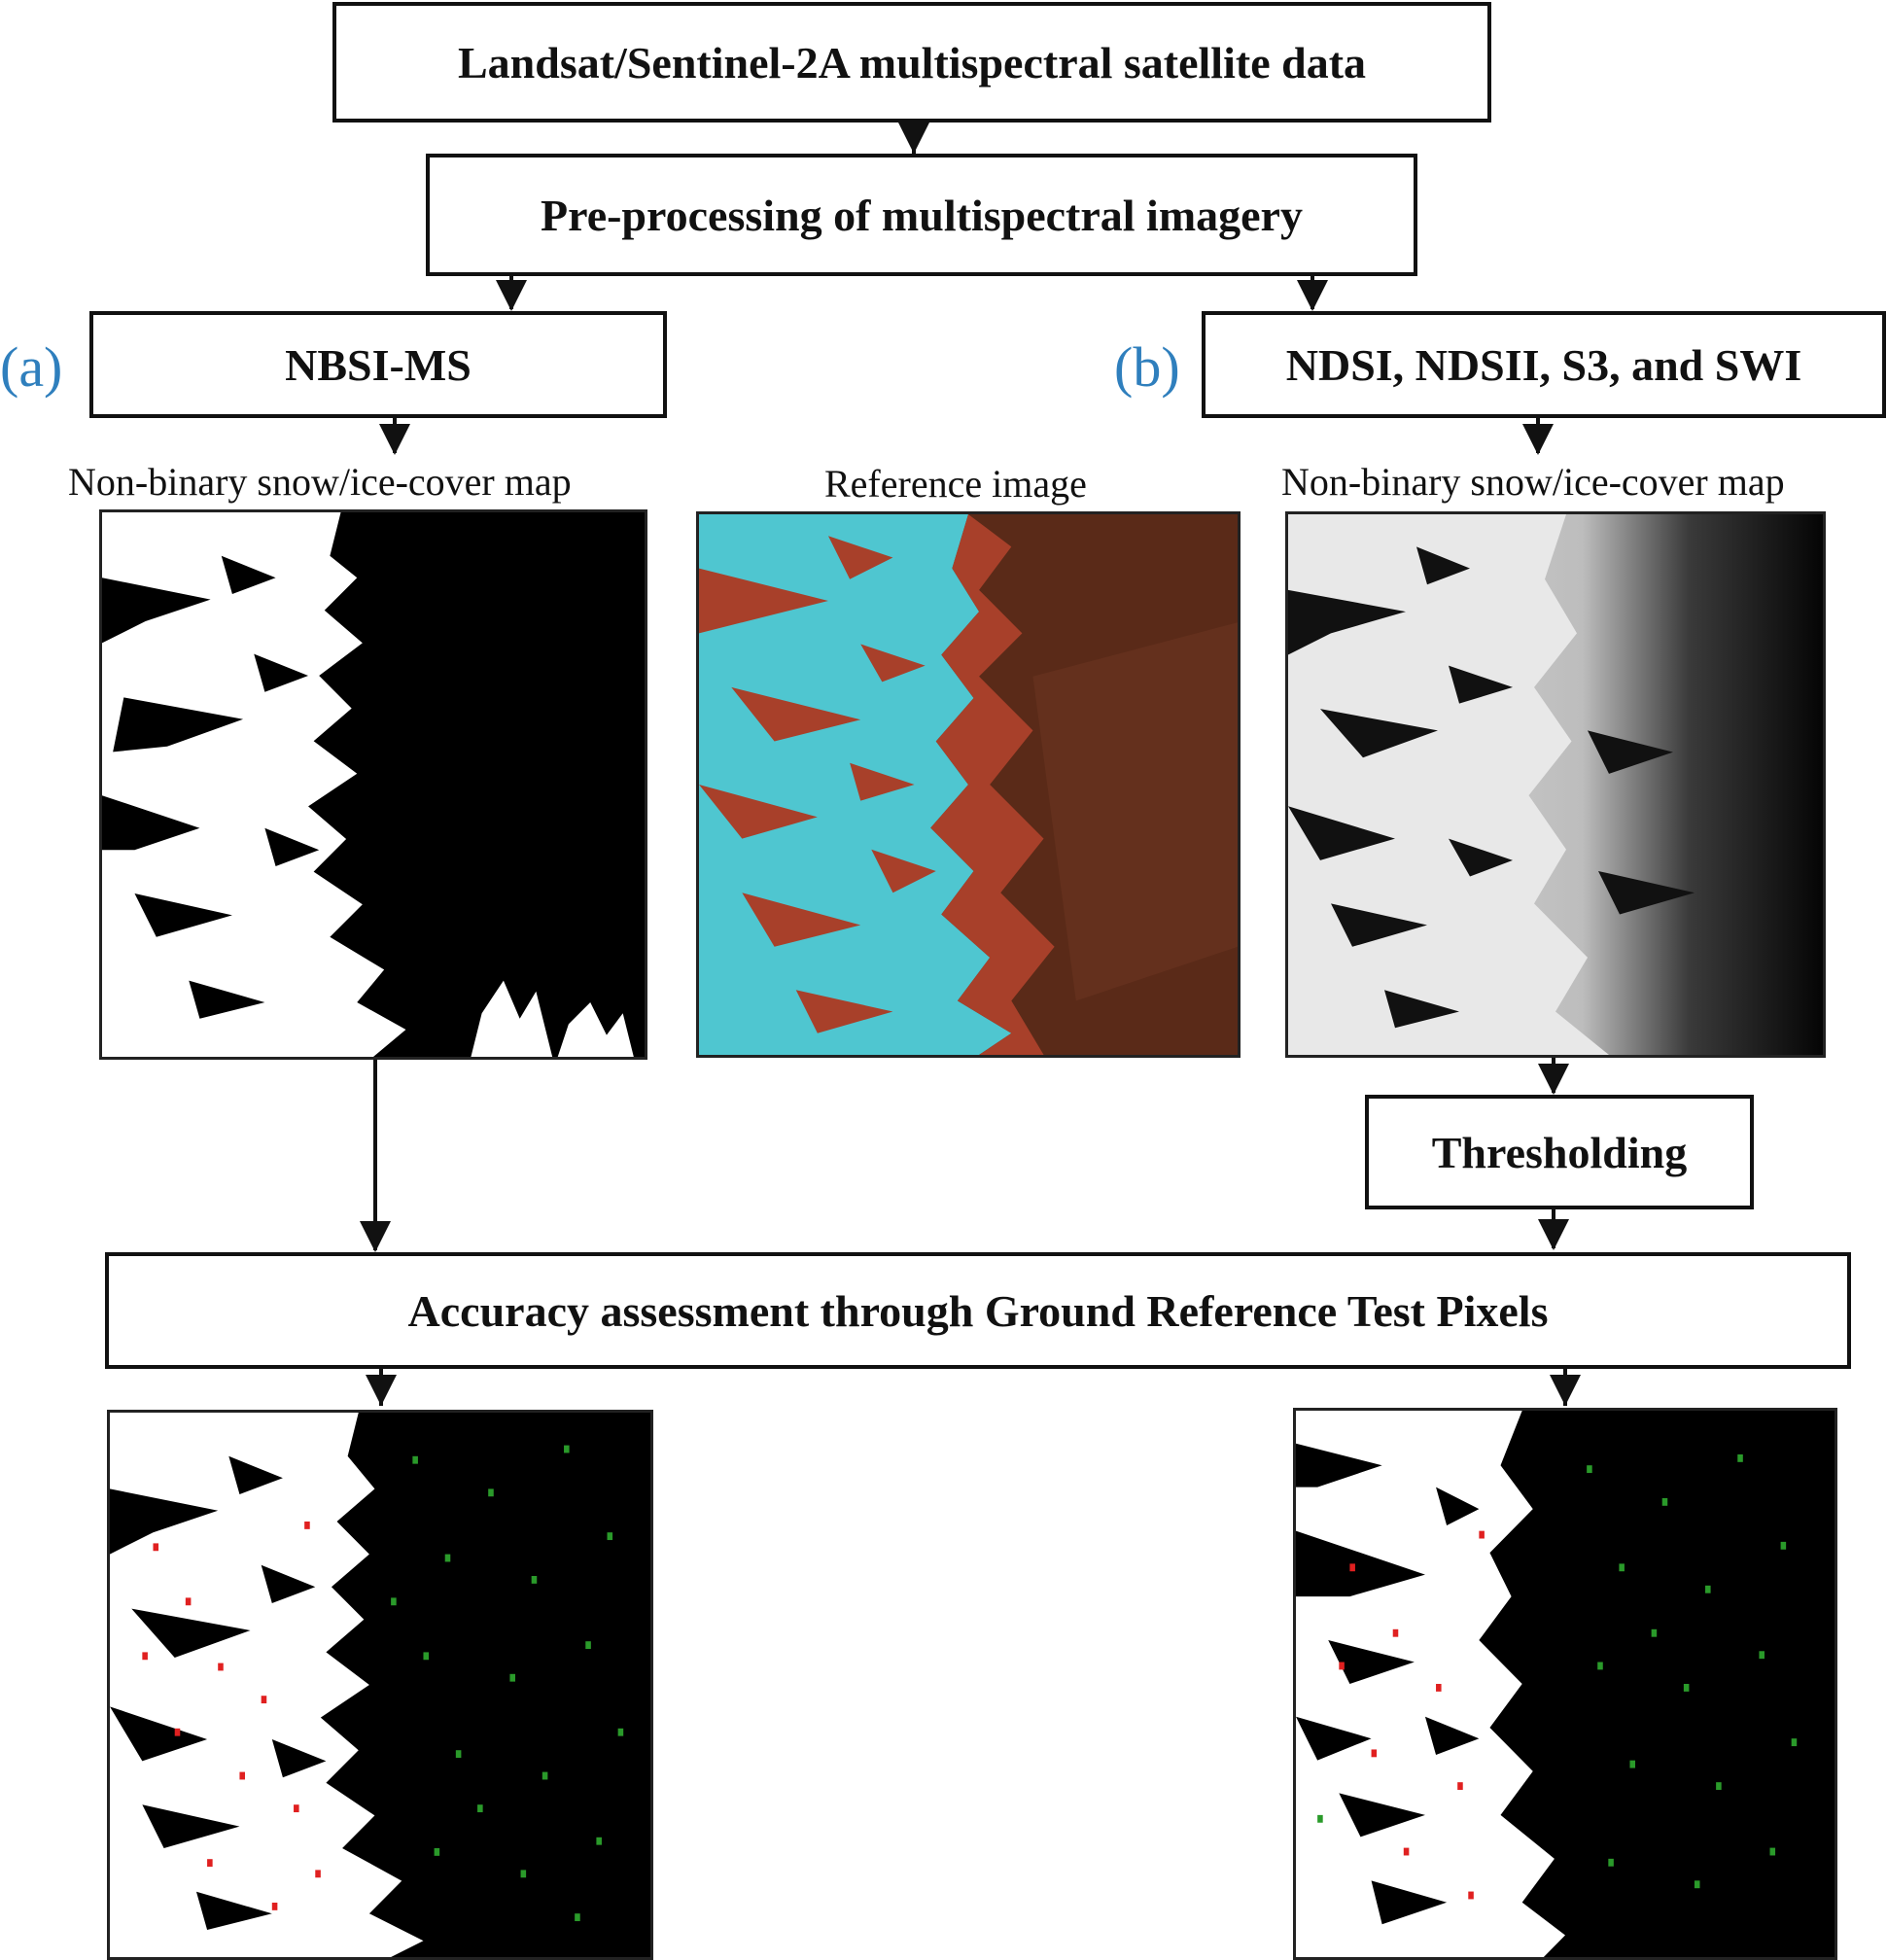  Describe the element at coordinates (1533, 482) in the screenshot. I see `map-b-caption: Non-binary snow/ice-cover map` at that location.